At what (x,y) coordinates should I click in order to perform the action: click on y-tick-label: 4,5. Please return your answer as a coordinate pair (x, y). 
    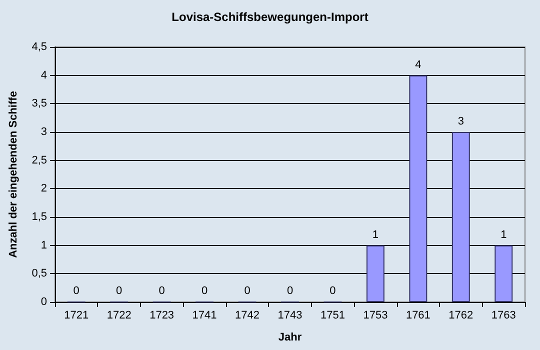
    Looking at the image, I should click on (39, 47).